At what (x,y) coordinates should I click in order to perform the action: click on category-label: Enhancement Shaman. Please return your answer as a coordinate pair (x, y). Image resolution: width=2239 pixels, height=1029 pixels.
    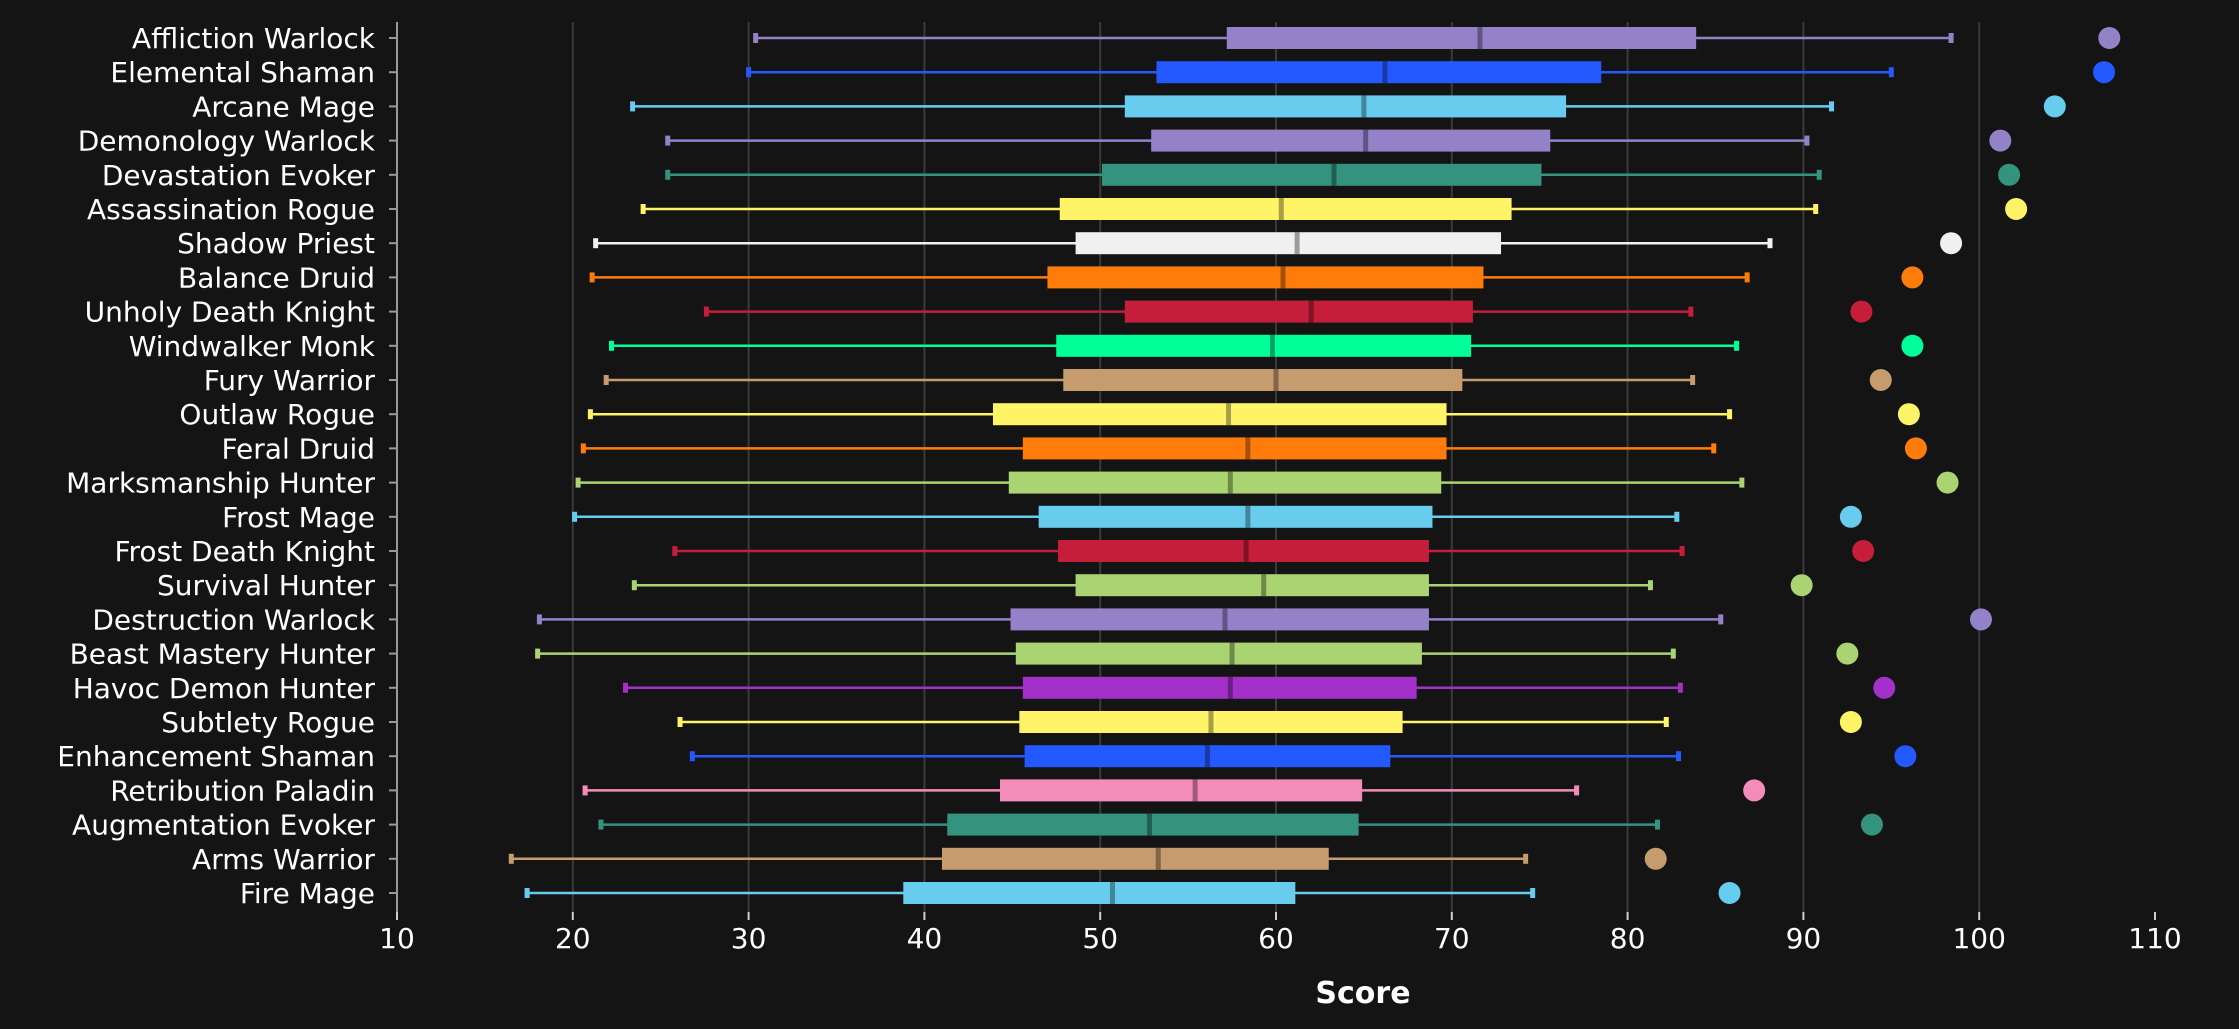
    Looking at the image, I should click on (216, 756).